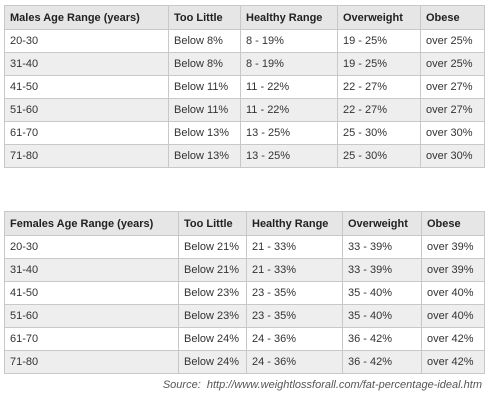  I want to click on table-row: 31-40 Below 8% 8 - 19% 19 - 25% over 25%, so click(244, 64).